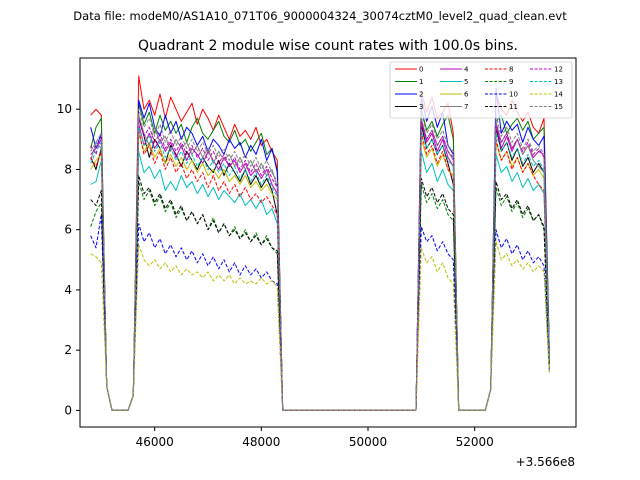 The image size is (640, 480). I want to click on y-tick-label: 2, so click(68, 350).